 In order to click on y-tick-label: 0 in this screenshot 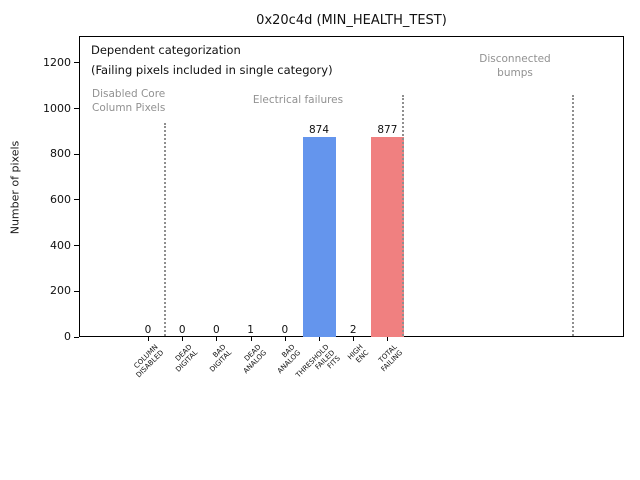, I will do `click(67, 336)`.